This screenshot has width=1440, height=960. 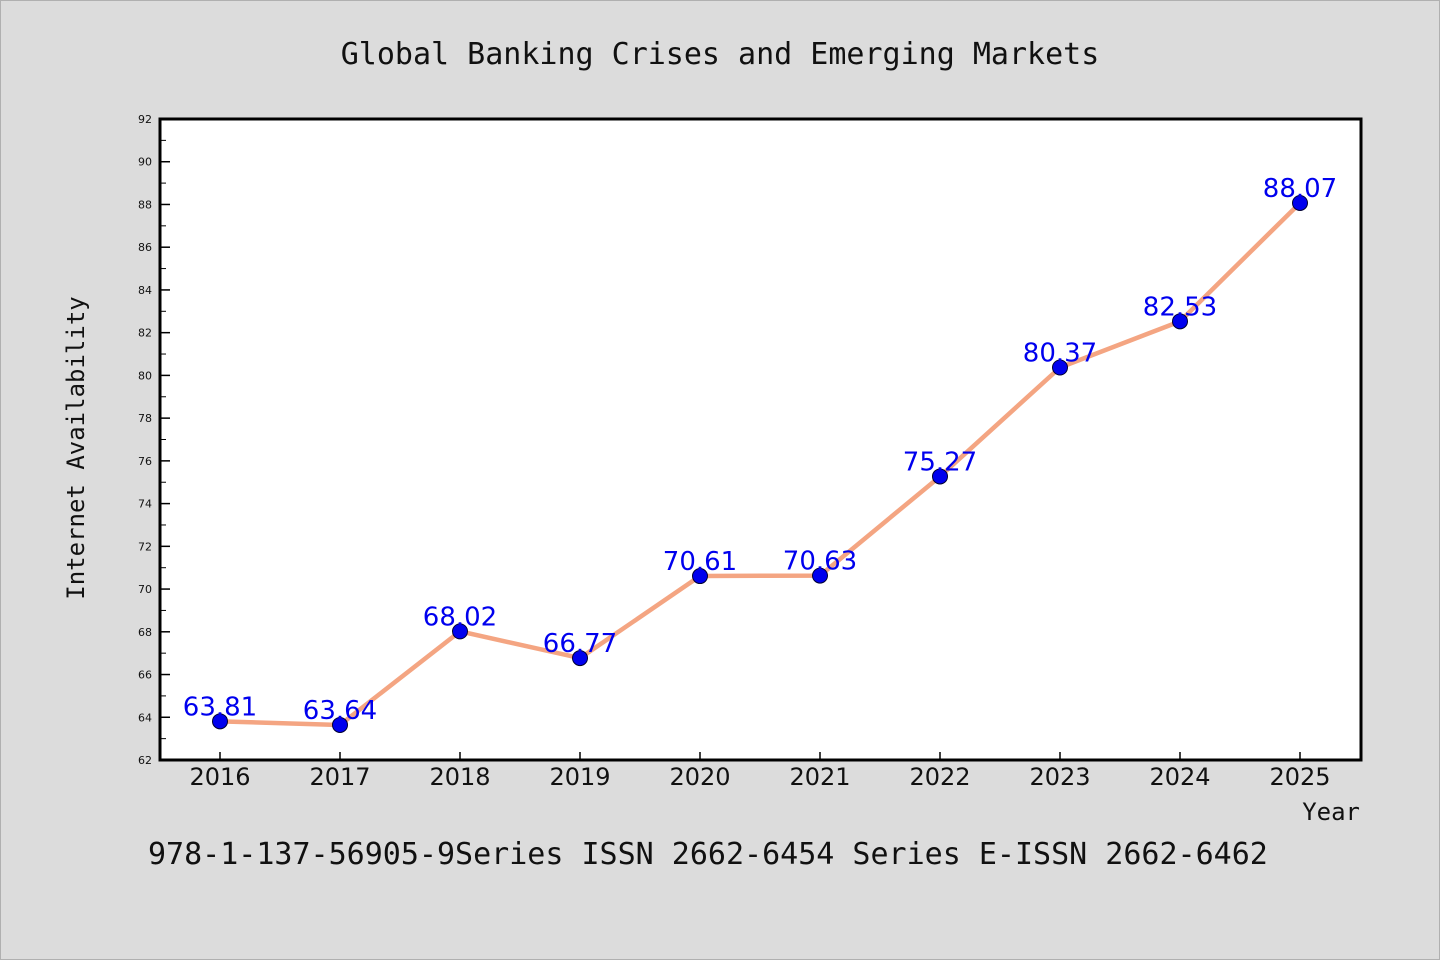 What do you see at coordinates (460, 617) in the screenshot?
I see `data-label: 68.02` at bounding box center [460, 617].